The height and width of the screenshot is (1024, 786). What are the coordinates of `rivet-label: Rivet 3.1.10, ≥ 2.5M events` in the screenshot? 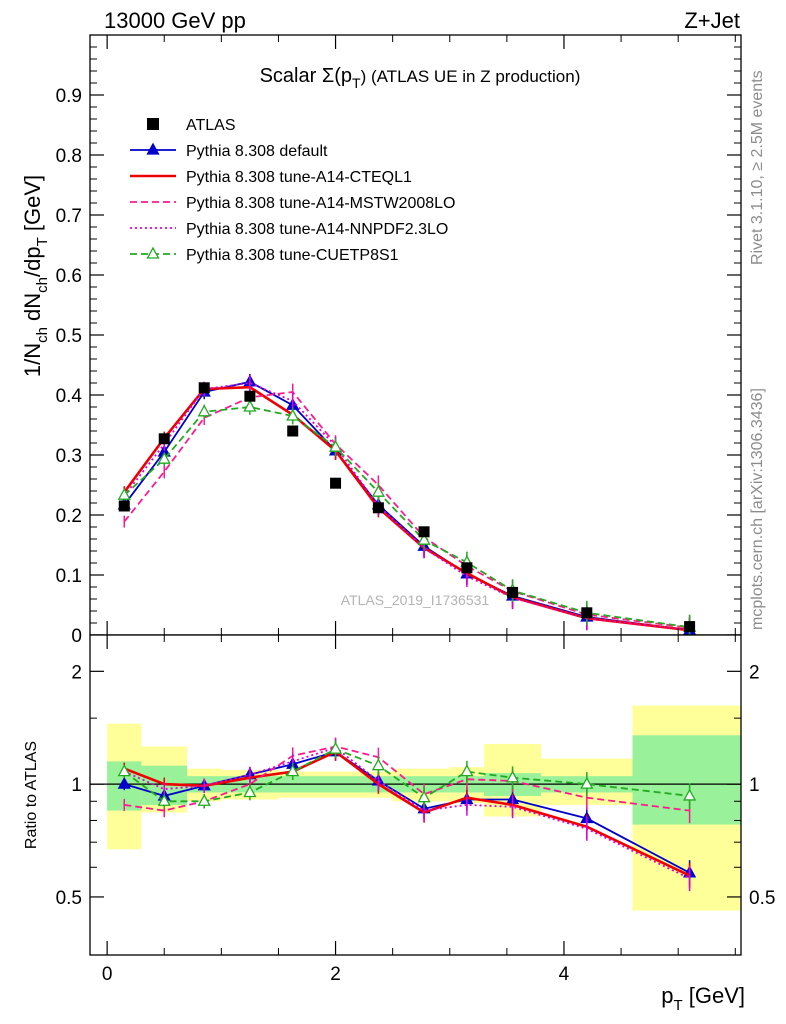 It's located at (757, 167).